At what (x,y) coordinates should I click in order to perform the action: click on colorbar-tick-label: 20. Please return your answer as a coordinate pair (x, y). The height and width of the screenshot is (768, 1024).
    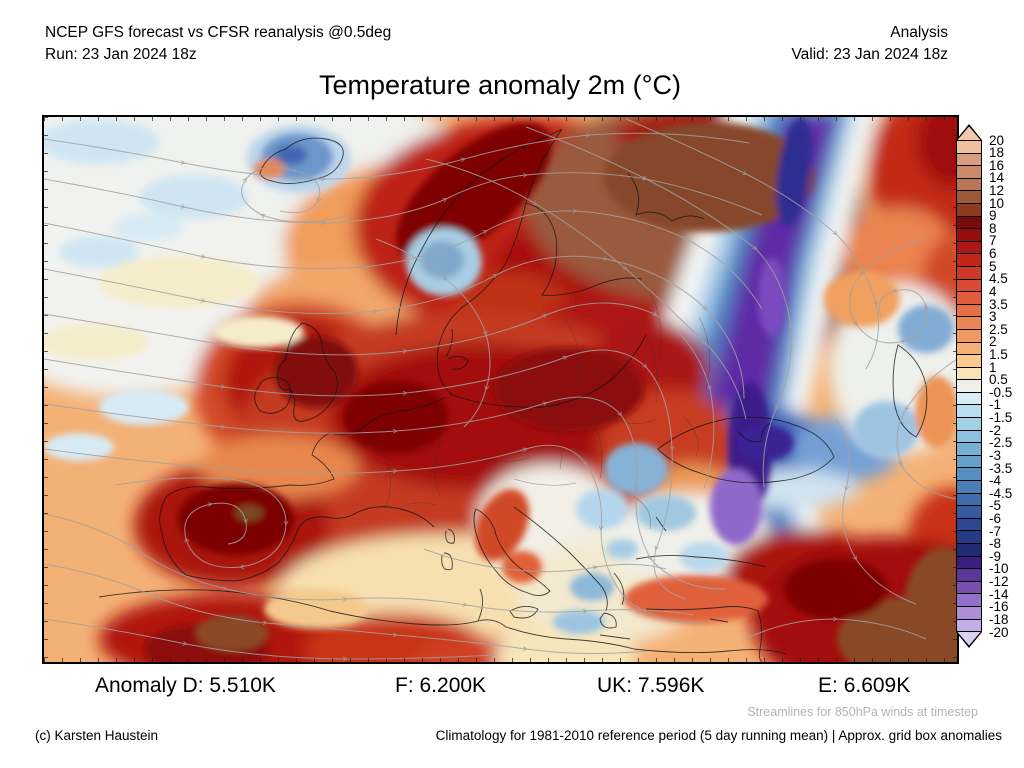
    Looking at the image, I should click on (997, 140).